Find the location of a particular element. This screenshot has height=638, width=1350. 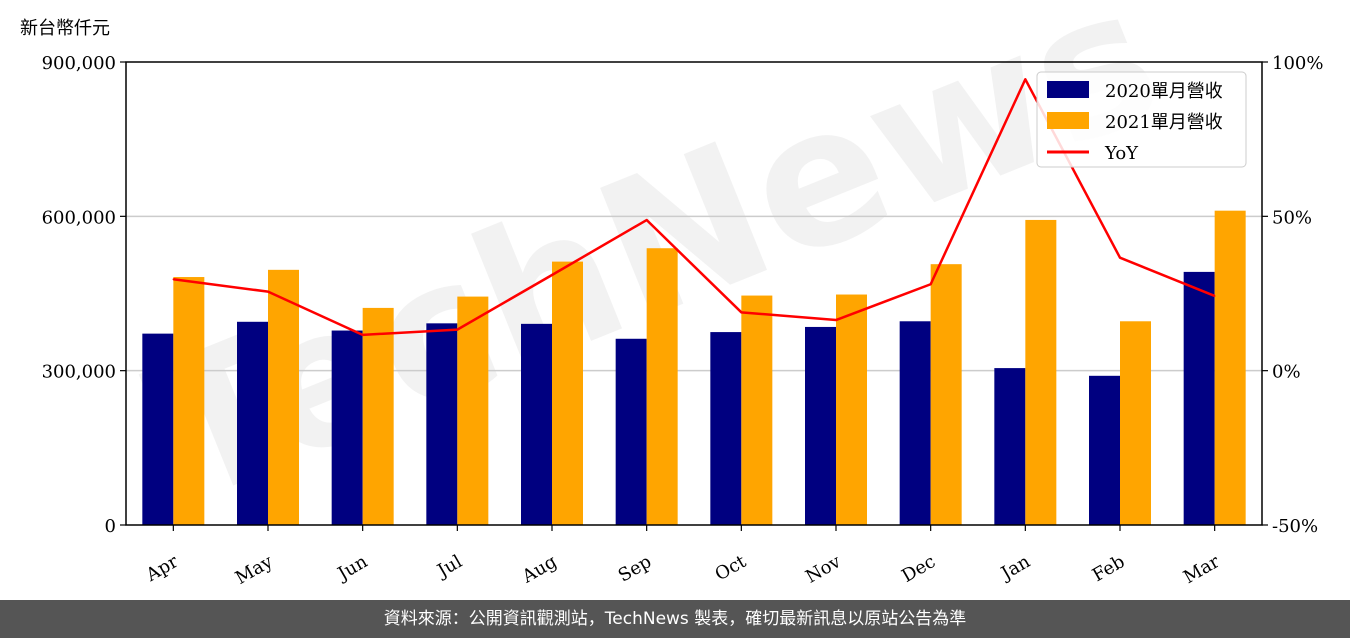

yoy-point-jun is located at coordinates (362, 335).